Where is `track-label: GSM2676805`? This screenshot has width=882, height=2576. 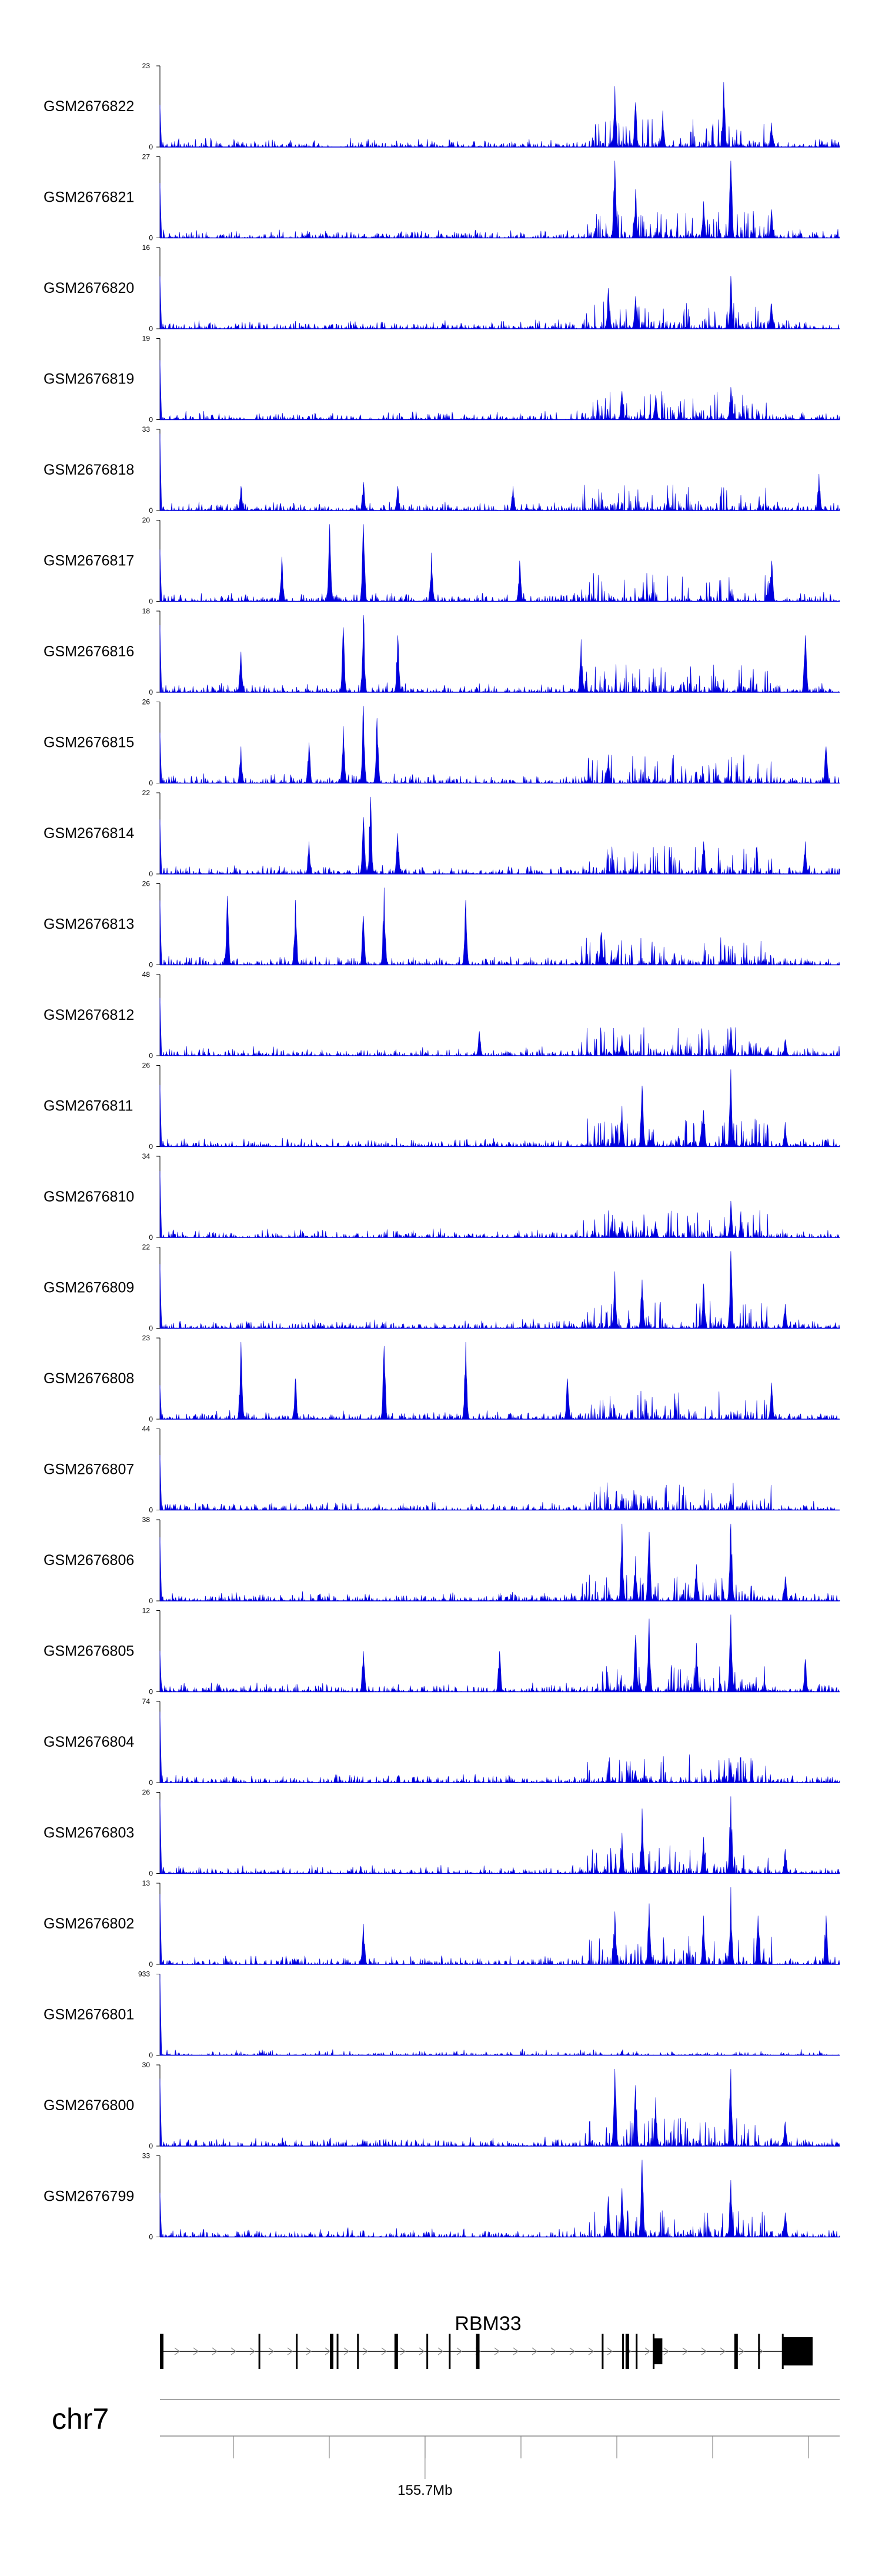 track-label: GSM2676805 is located at coordinates (89, 1651).